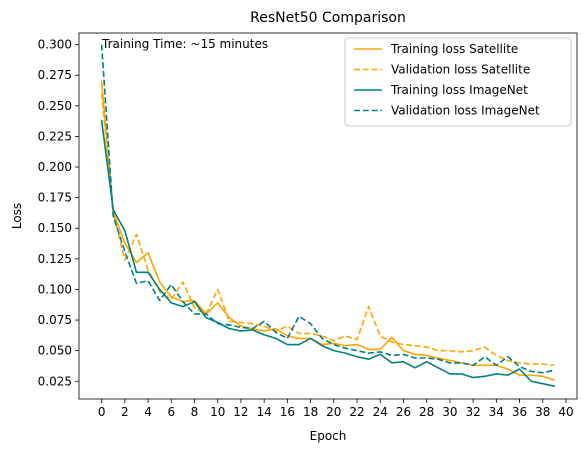 This screenshot has width=585, height=453. Describe the element at coordinates (287, 412) in the screenshot. I see `x-tick-label: 16` at that location.